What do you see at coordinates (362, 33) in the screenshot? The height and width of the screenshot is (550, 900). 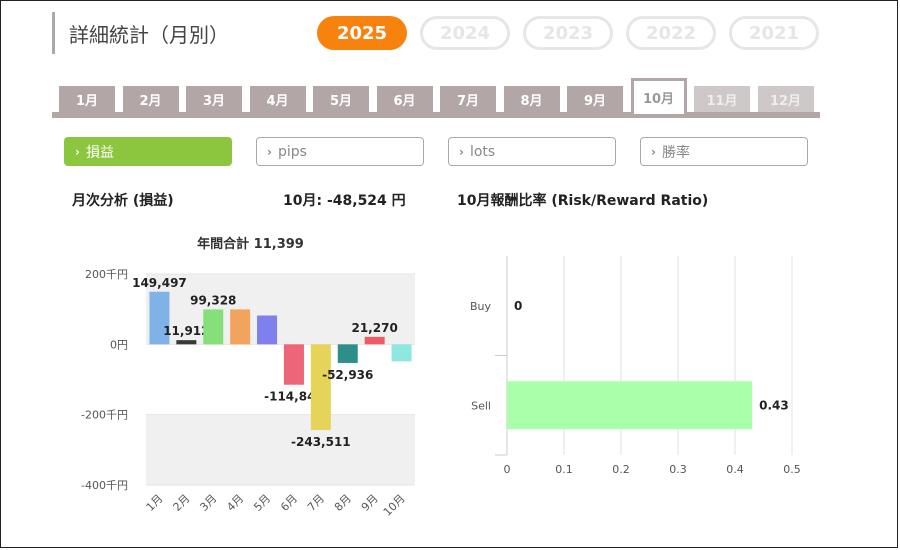 I see `year-button-2025: 2025` at bounding box center [362, 33].